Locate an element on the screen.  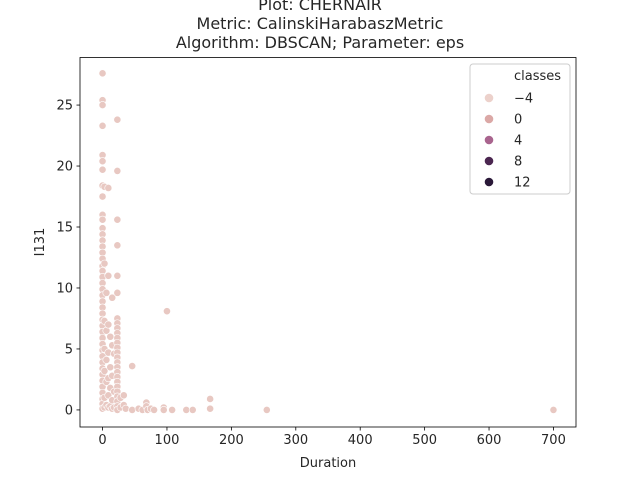
x-tick-label: 400 is located at coordinates (360, 440).